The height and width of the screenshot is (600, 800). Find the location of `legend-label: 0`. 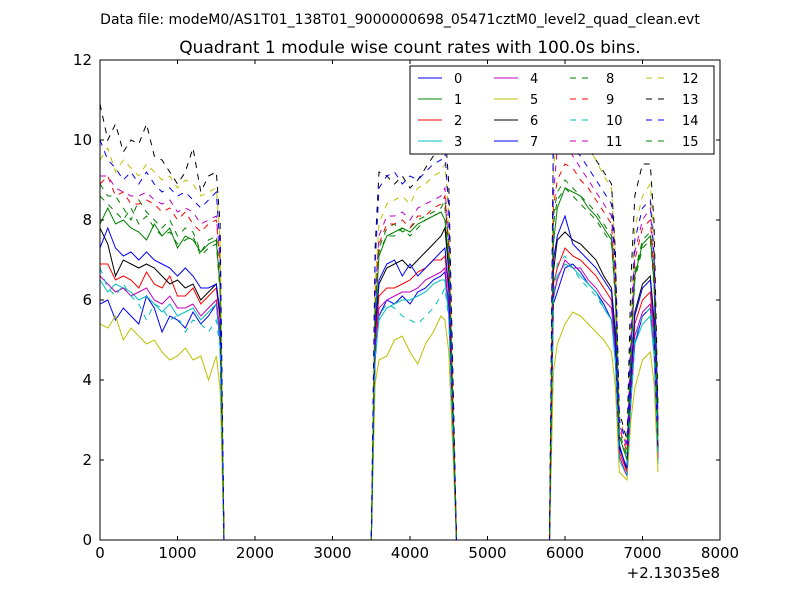

legend-label: 0 is located at coordinates (458, 79).